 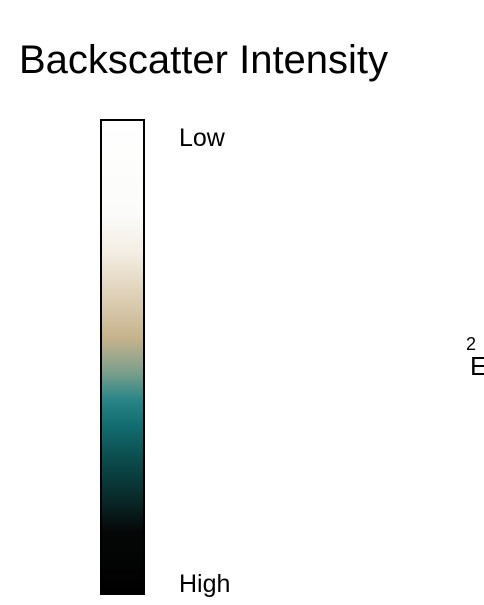 I want to click on intensity-color-bar, so click(x=122, y=357).